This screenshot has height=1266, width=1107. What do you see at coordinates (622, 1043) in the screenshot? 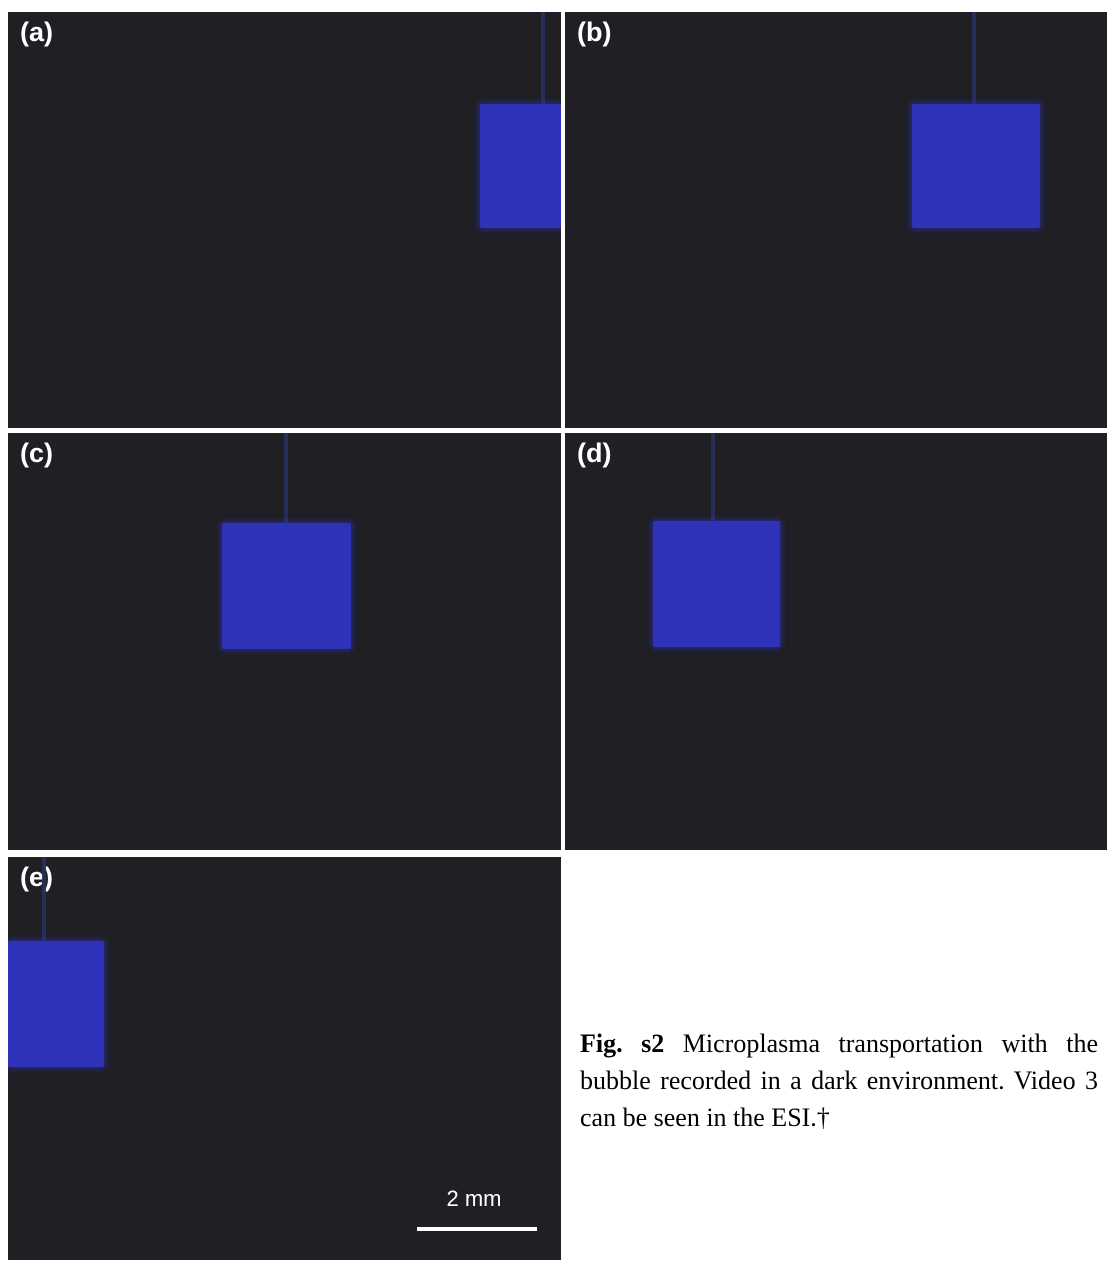
I see `figure-label: Fig. s2` at bounding box center [622, 1043].